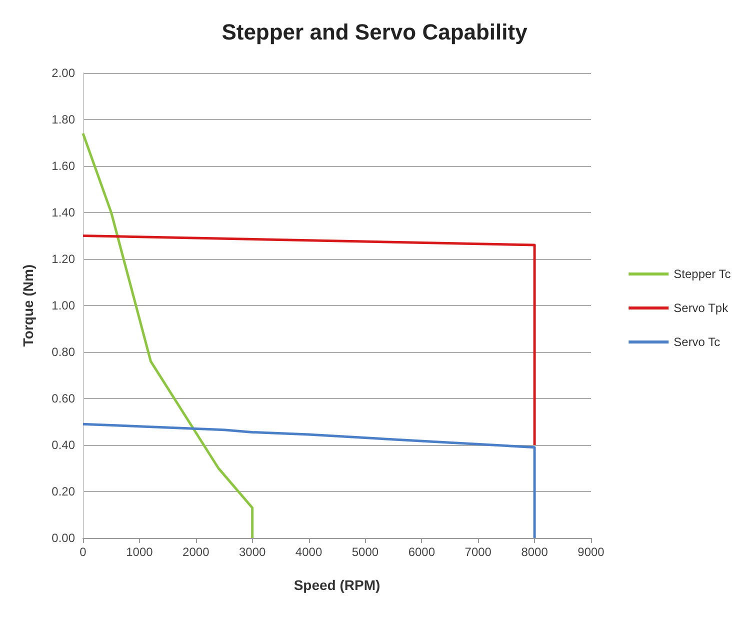 The image size is (749, 618). What do you see at coordinates (83, 552) in the screenshot?
I see `x-tick-label: 0` at bounding box center [83, 552].